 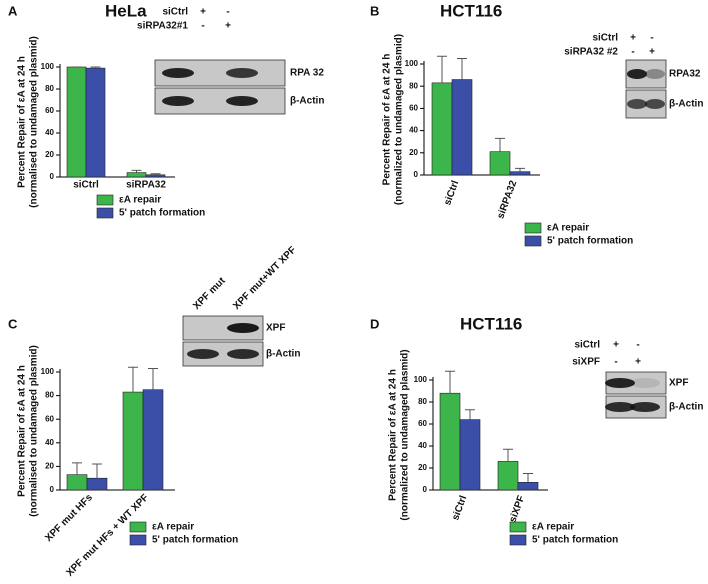 What do you see at coordinates (307, 73) in the screenshot?
I see `protein-label: RPA 32` at bounding box center [307, 73].